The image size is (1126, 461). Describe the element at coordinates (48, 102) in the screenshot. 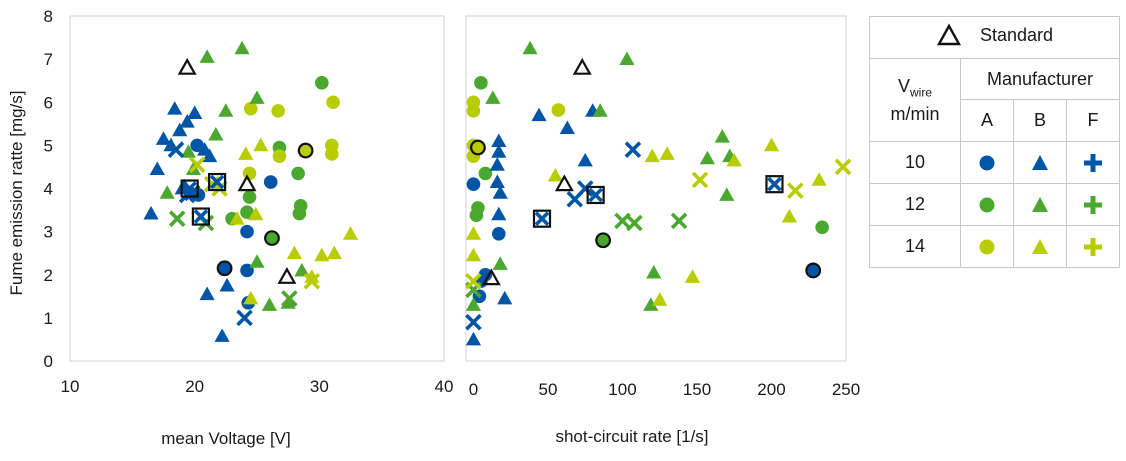

I see `y-tick-label: 6` at that location.